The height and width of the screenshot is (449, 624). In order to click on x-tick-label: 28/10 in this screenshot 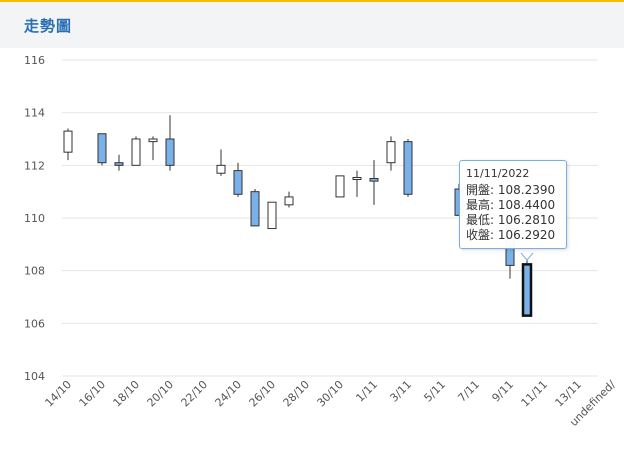, I will do `click(297, 394)`.